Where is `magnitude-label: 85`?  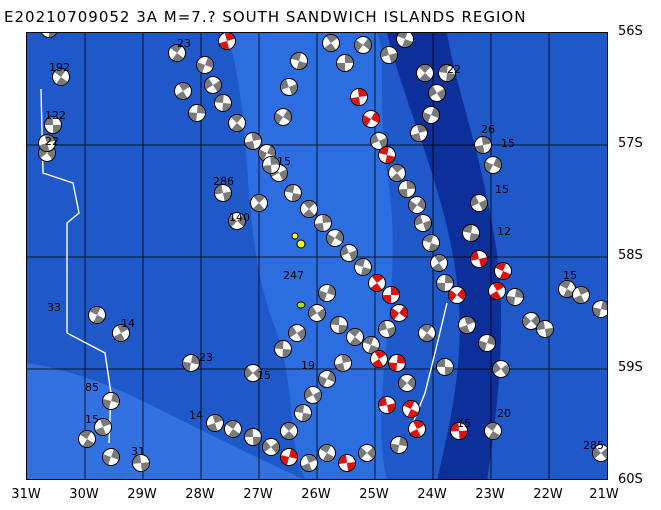 magnitude-label: 85 is located at coordinates (92, 387).